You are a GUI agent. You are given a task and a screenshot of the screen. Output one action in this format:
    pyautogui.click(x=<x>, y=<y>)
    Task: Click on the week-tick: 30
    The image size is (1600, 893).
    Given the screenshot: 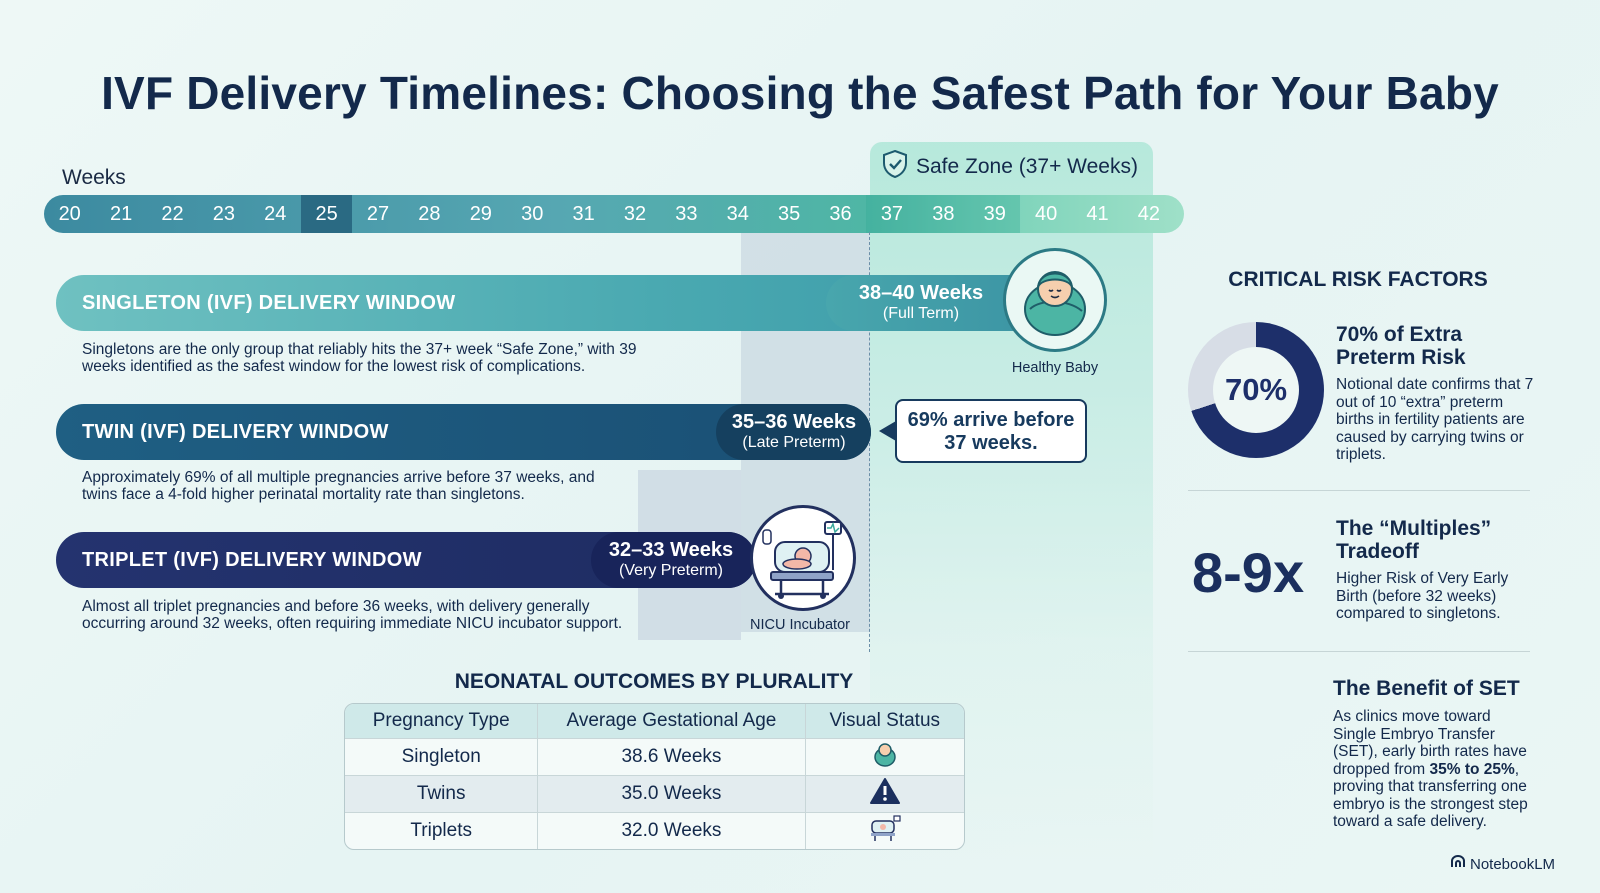 What is the action you would take?
    pyautogui.click(x=532, y=213)
    